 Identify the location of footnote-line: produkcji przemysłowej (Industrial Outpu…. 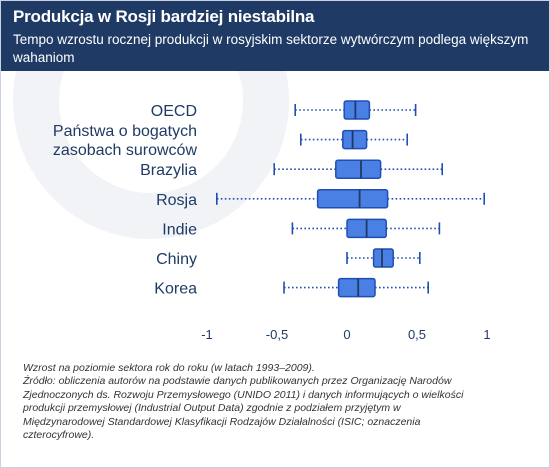
(212, 408).